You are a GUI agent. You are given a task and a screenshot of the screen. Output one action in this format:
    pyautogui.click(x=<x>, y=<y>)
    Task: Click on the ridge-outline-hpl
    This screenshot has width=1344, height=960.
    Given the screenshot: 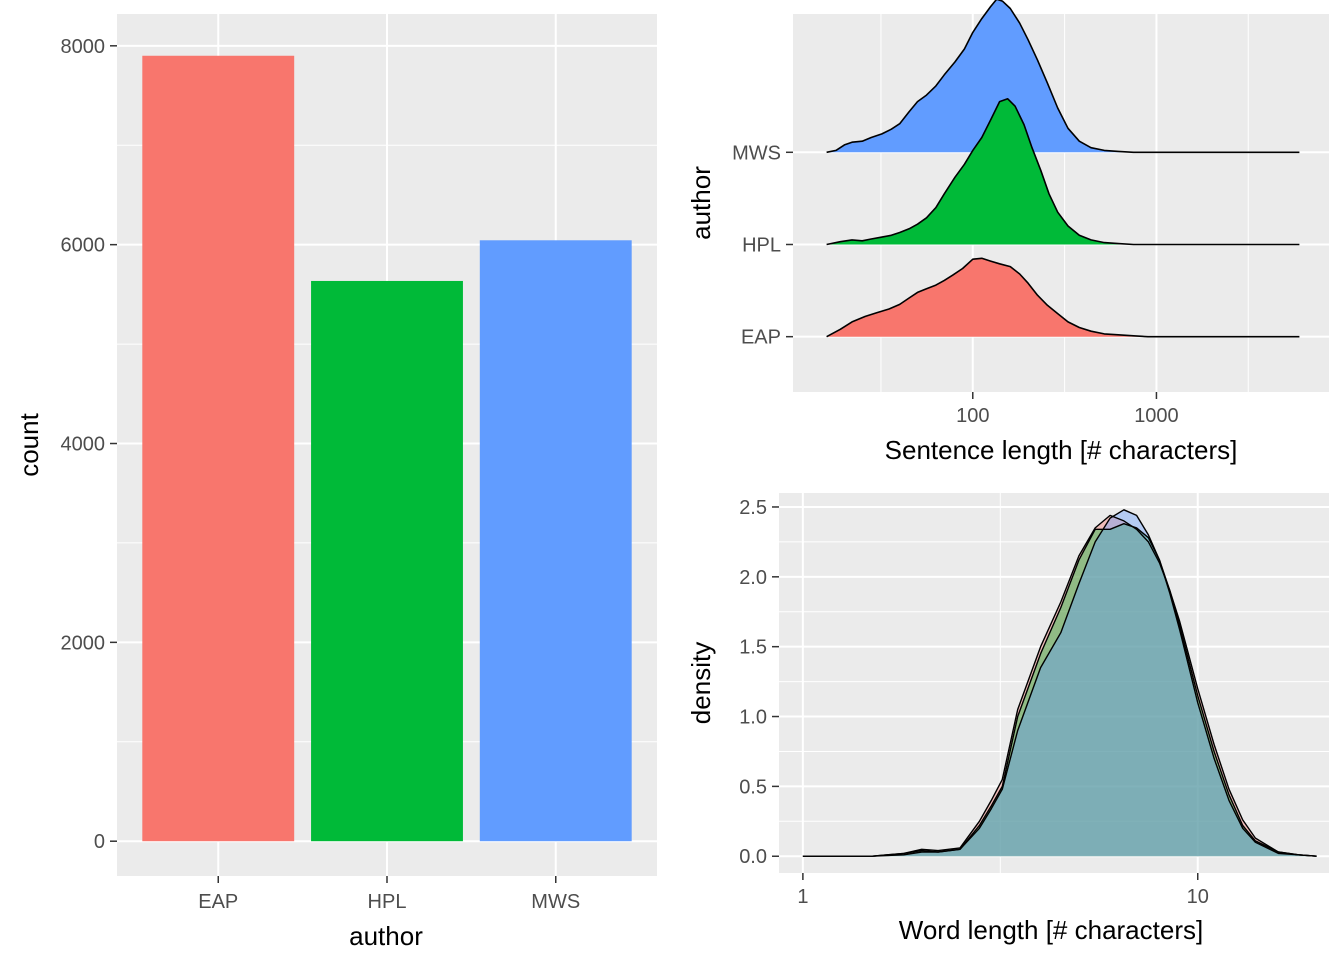 What is the action you would take?
    pyautogui.click(x=1063, y=172)
    